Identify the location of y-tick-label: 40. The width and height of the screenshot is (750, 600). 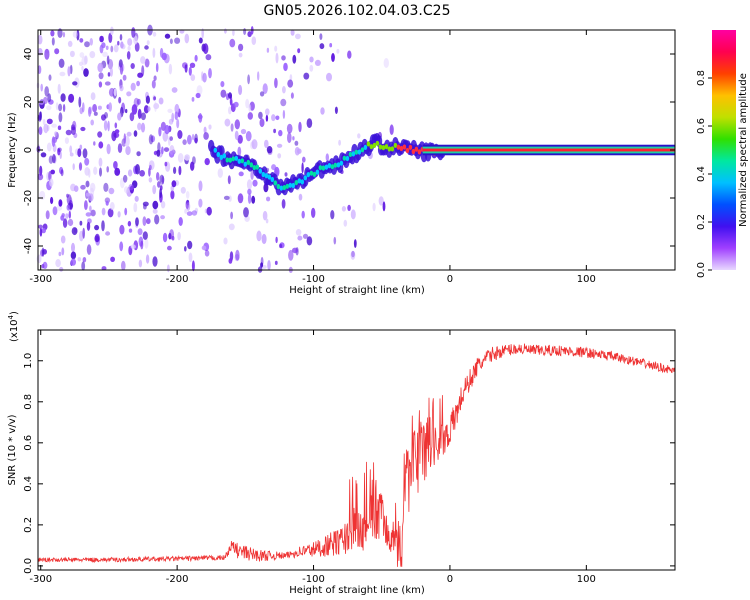
(28, 54).